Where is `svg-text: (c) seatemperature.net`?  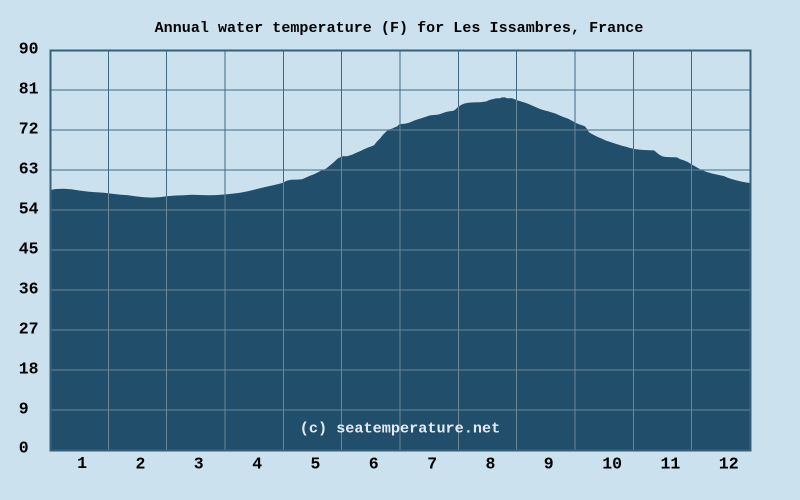 svg-text: (c) seatemperature.net is located at coordinates (400, 429).